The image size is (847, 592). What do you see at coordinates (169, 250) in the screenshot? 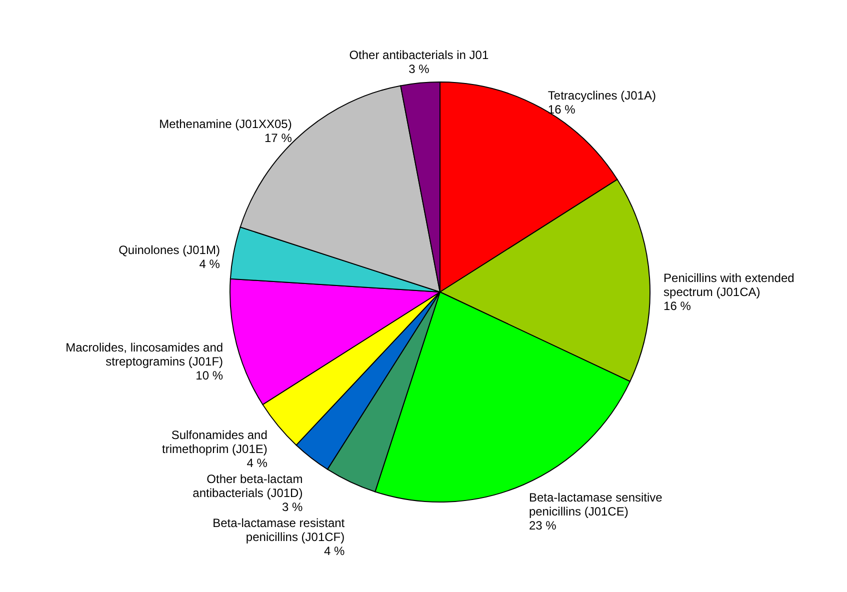
I see `slice-label: Quinolones (J01M)` at bounding box center [169, 250].